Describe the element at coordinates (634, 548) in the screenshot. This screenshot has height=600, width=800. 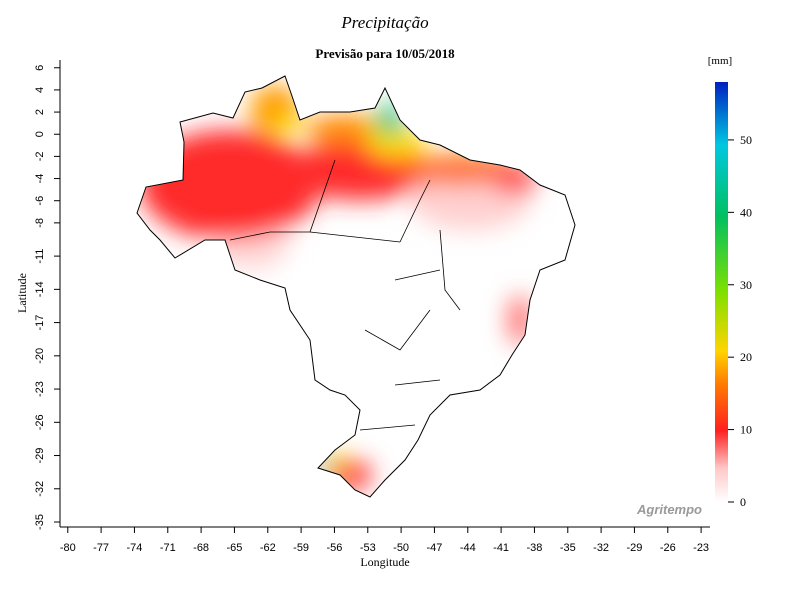
I see `x-tick-label: -29` at that location.